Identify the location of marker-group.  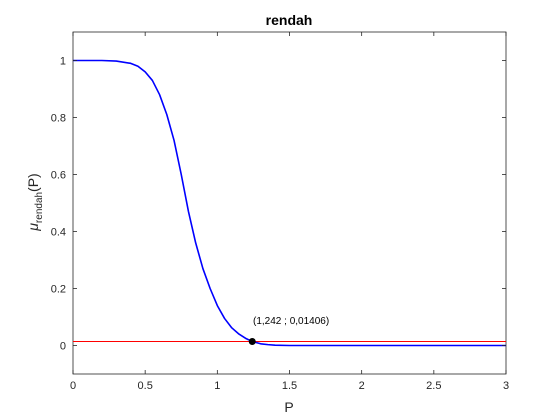
(252, 341).